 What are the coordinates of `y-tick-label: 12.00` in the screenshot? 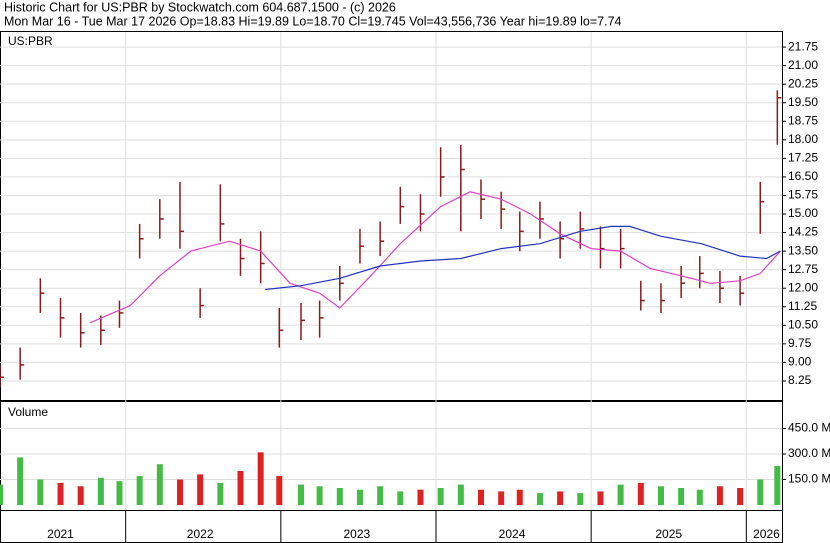 It's located at (803, 287).